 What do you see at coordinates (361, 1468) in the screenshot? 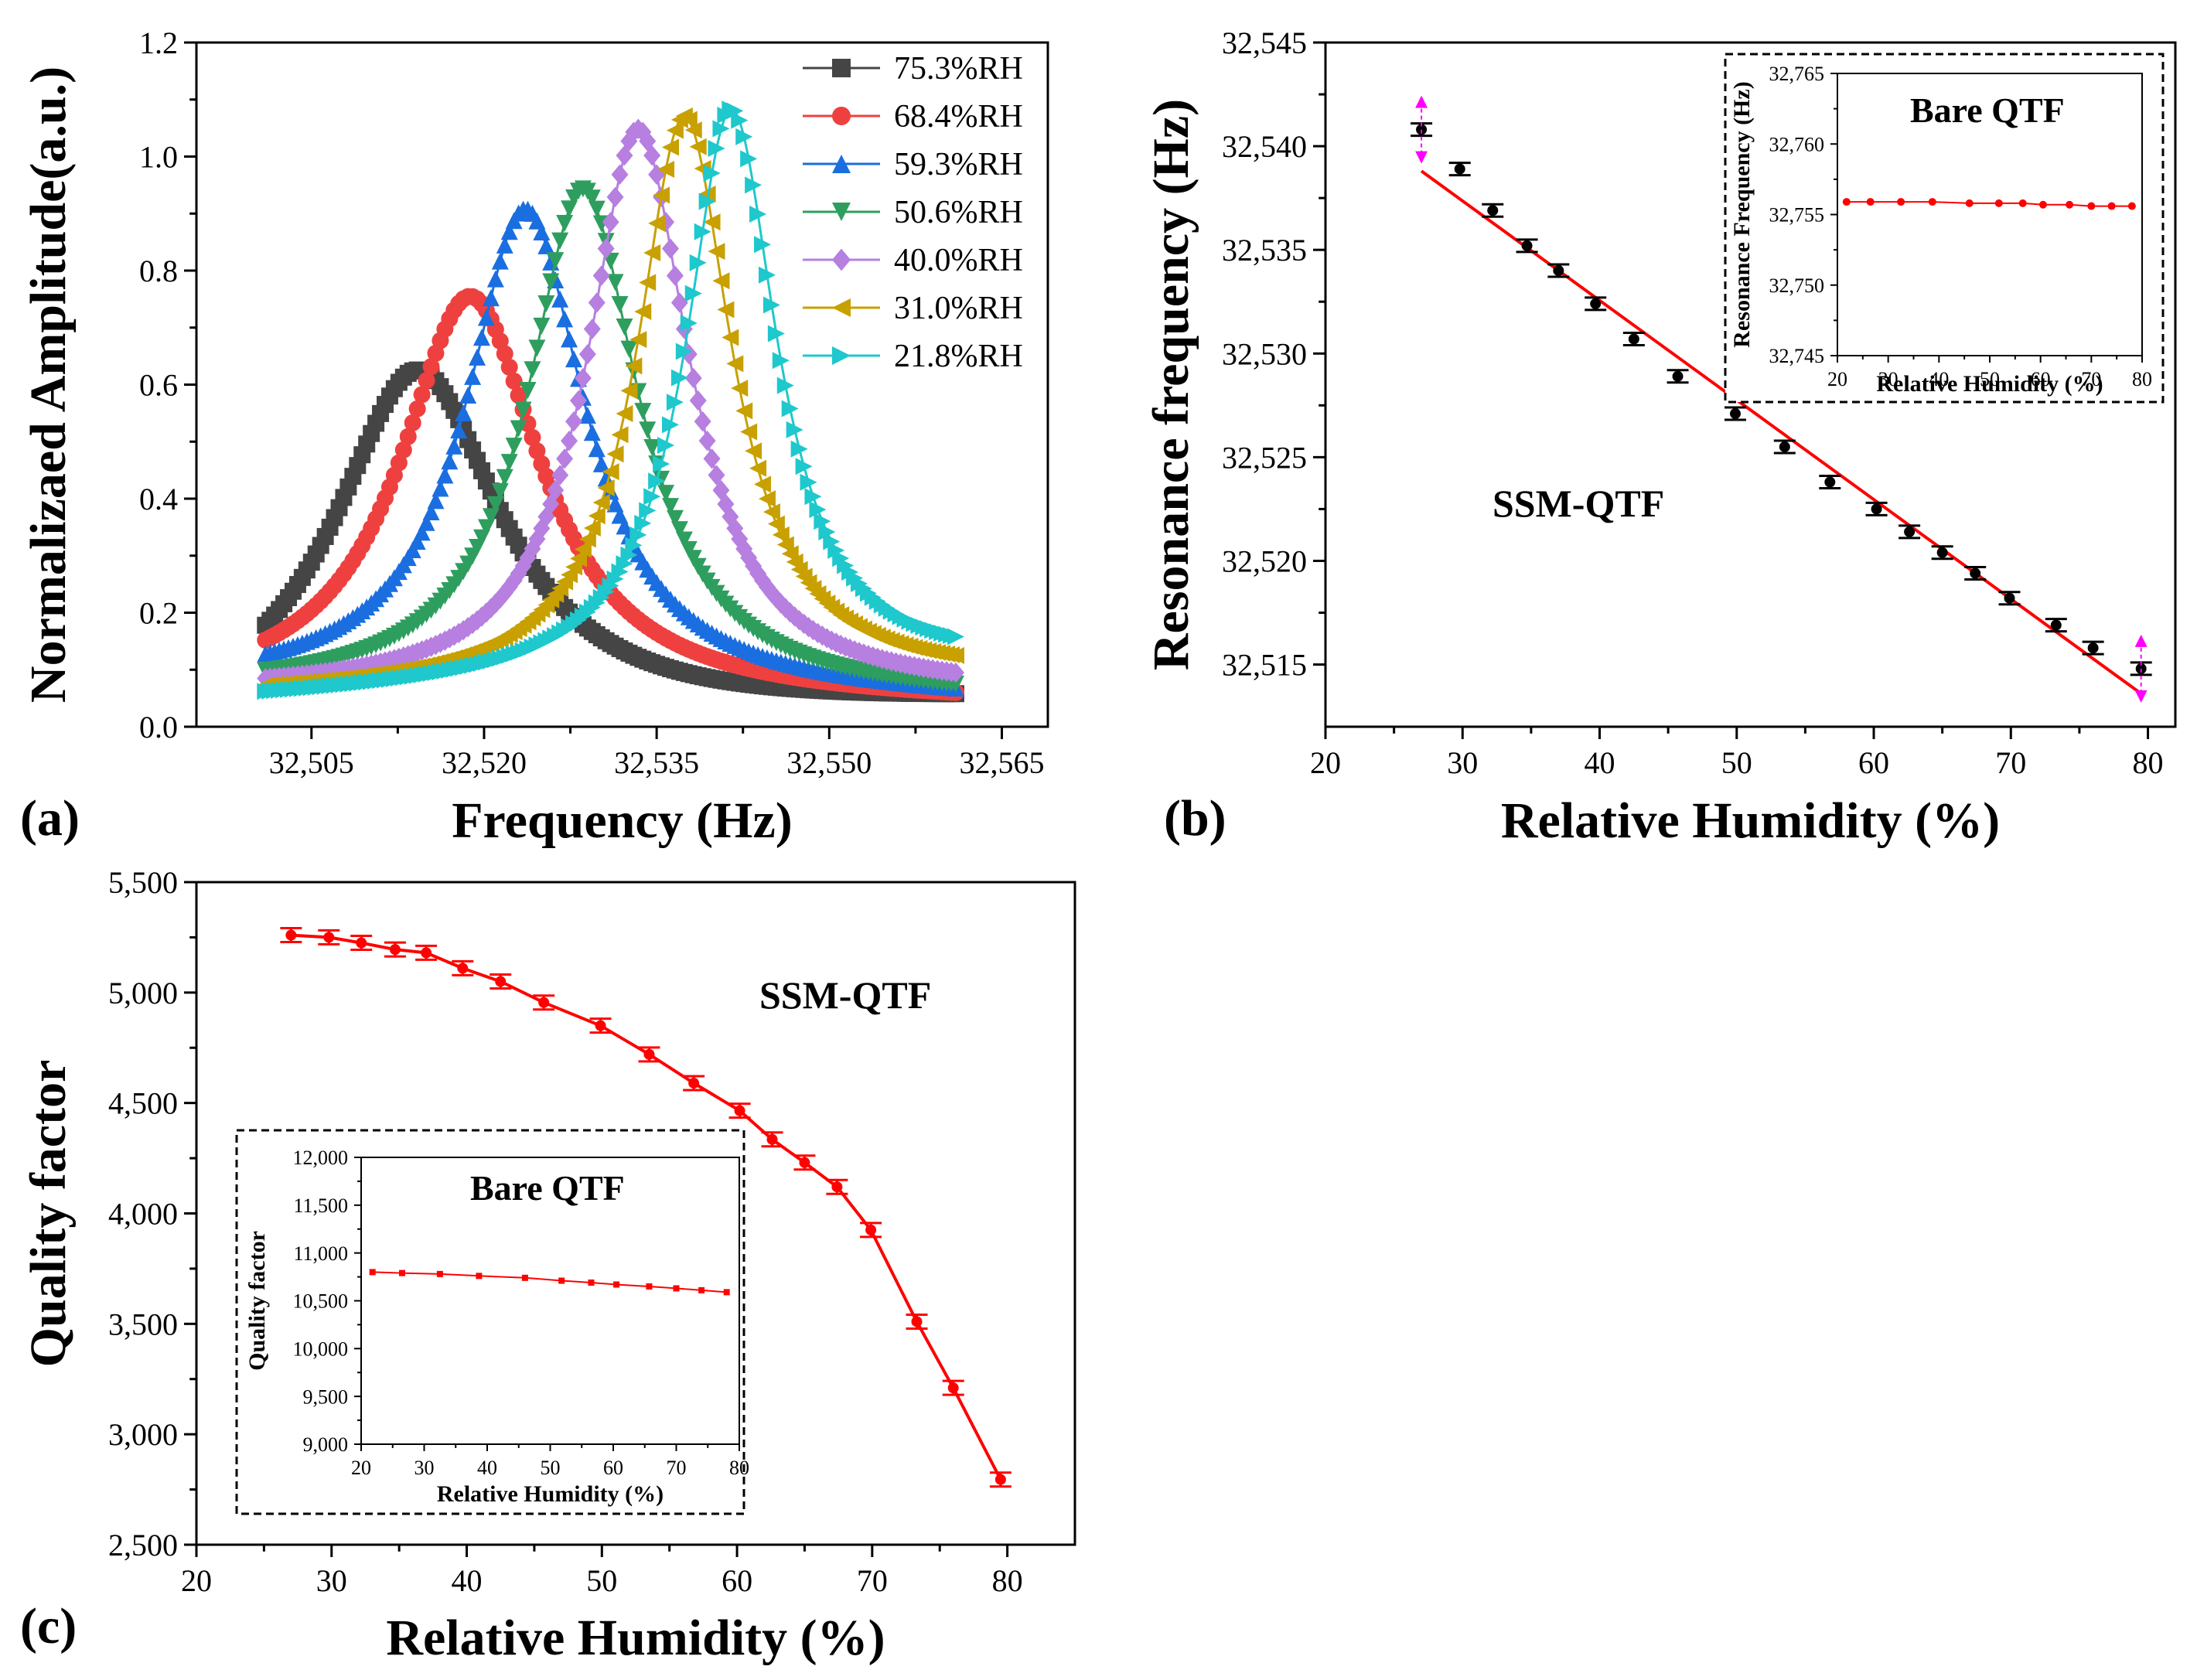
I see `c-inset-x-tick-label: 20` at bounding box center [361, 1468].